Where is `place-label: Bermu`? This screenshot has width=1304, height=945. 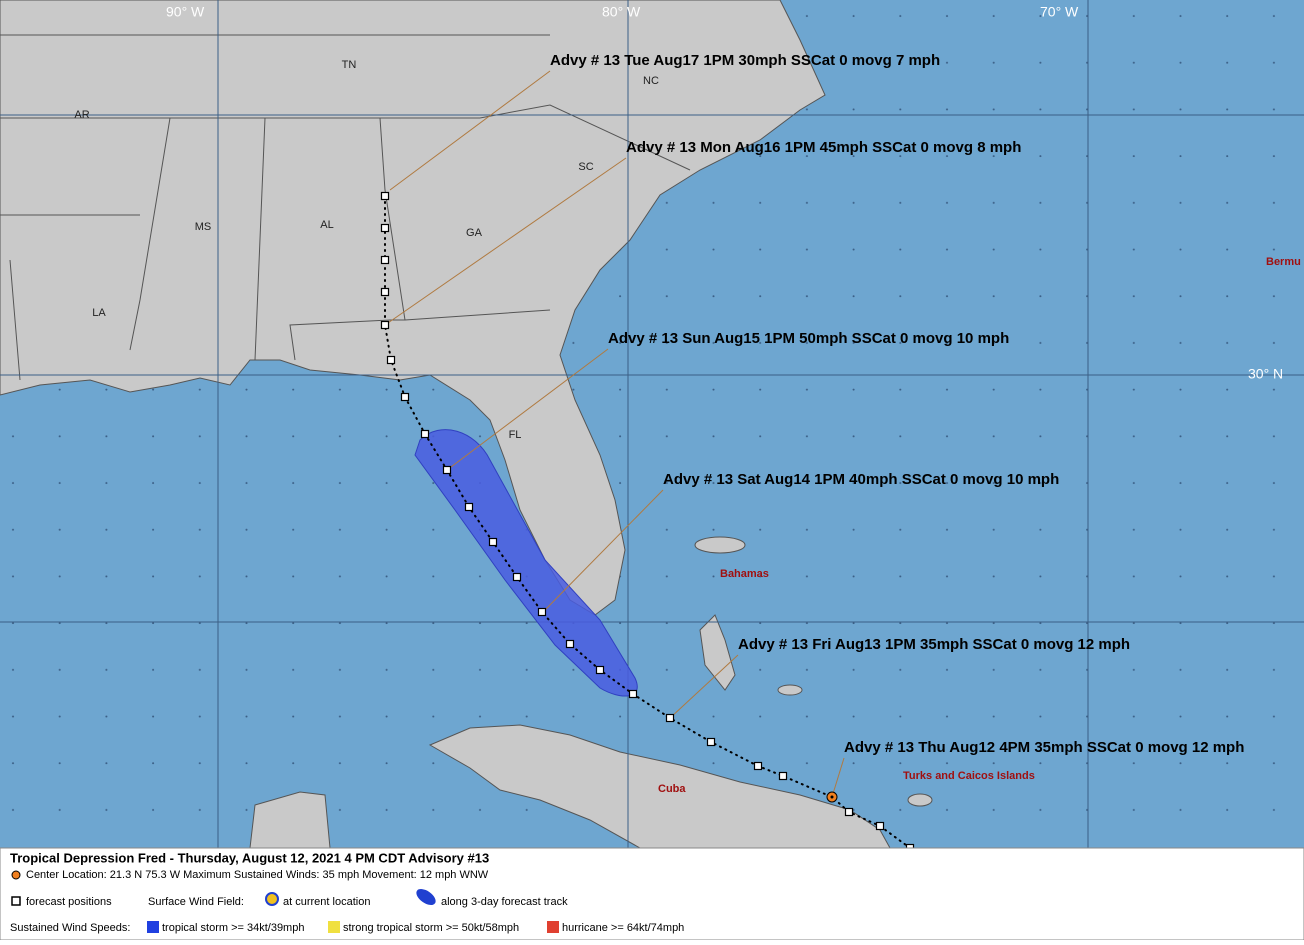 place-label: Bermu is located at coordinates (1283, 262).